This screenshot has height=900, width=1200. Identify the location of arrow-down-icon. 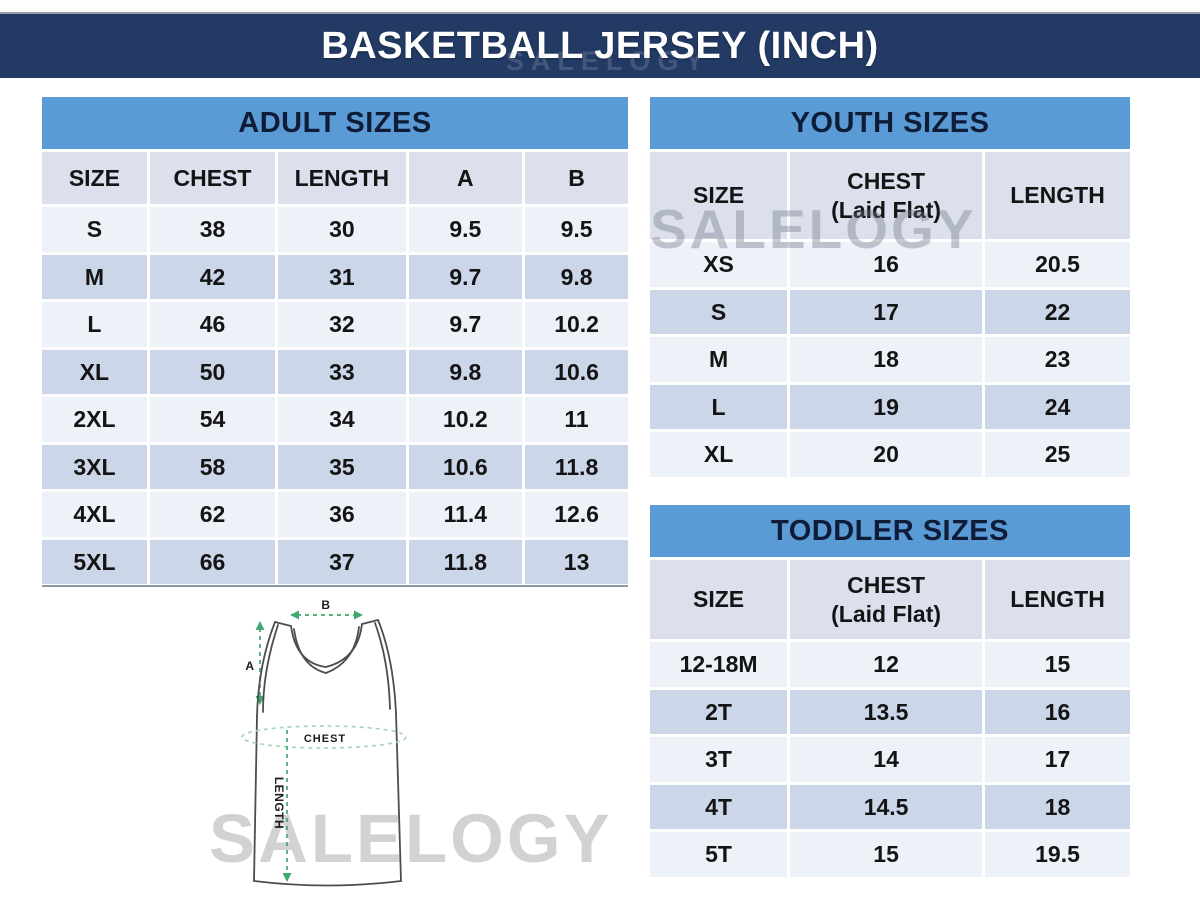
(287, 877).